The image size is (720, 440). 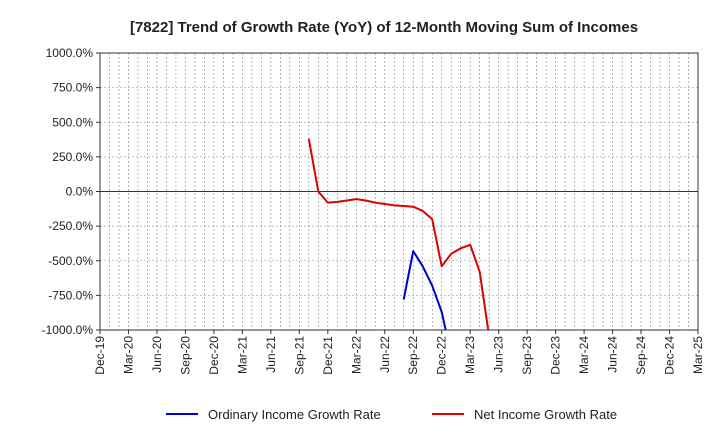 What do you see at coordinates (70, 261) in the screenshot?
I see `y-tick-label: -500.0%` at bounding box center [70, 261].